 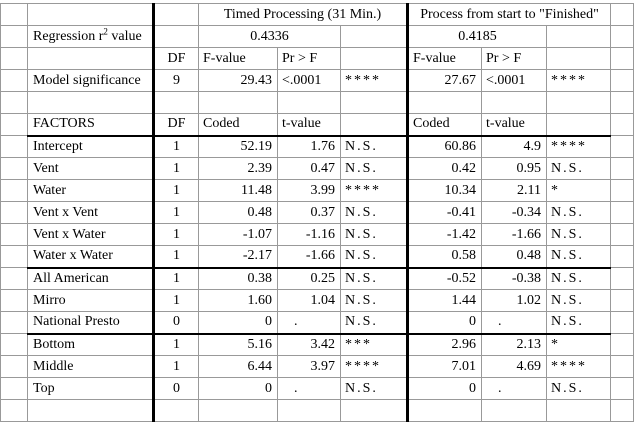 I want to click on s1-coded-cell: 6.44, so click(x=238, y=366).